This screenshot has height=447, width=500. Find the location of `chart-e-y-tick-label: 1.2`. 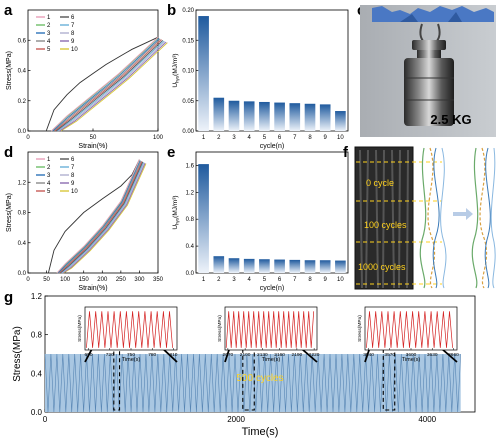

chart-e-y-tick-label: 1.2 is located at coordinates (190, 193).